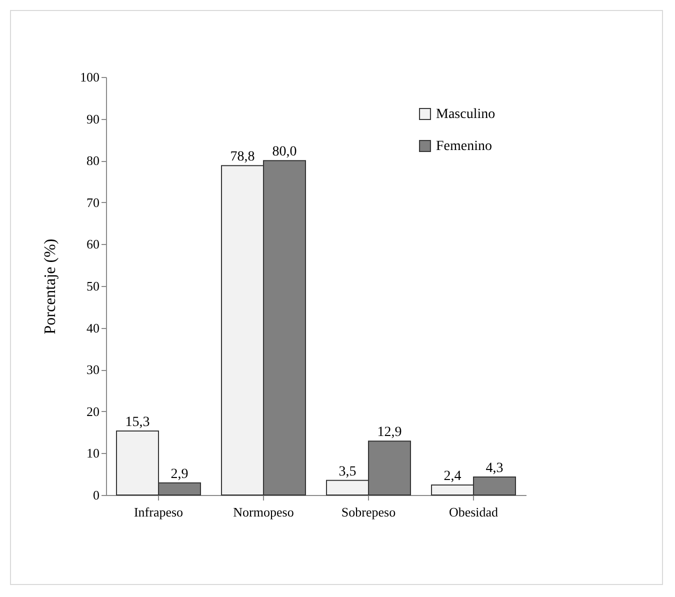 The width and height of the screenshot is (675, 597). I want to click on y-tick-label: 10, so click(93, 453).